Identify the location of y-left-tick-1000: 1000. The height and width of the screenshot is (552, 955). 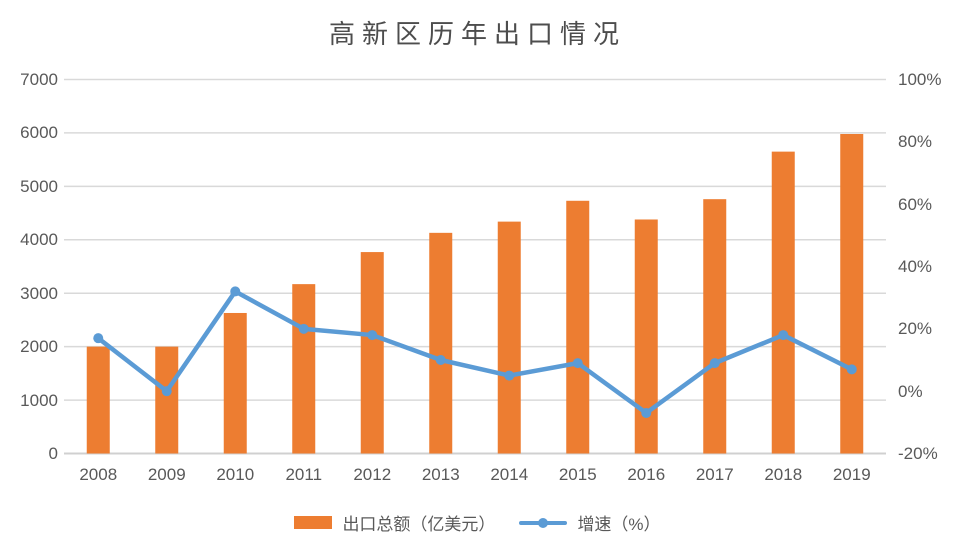
(39, 400).